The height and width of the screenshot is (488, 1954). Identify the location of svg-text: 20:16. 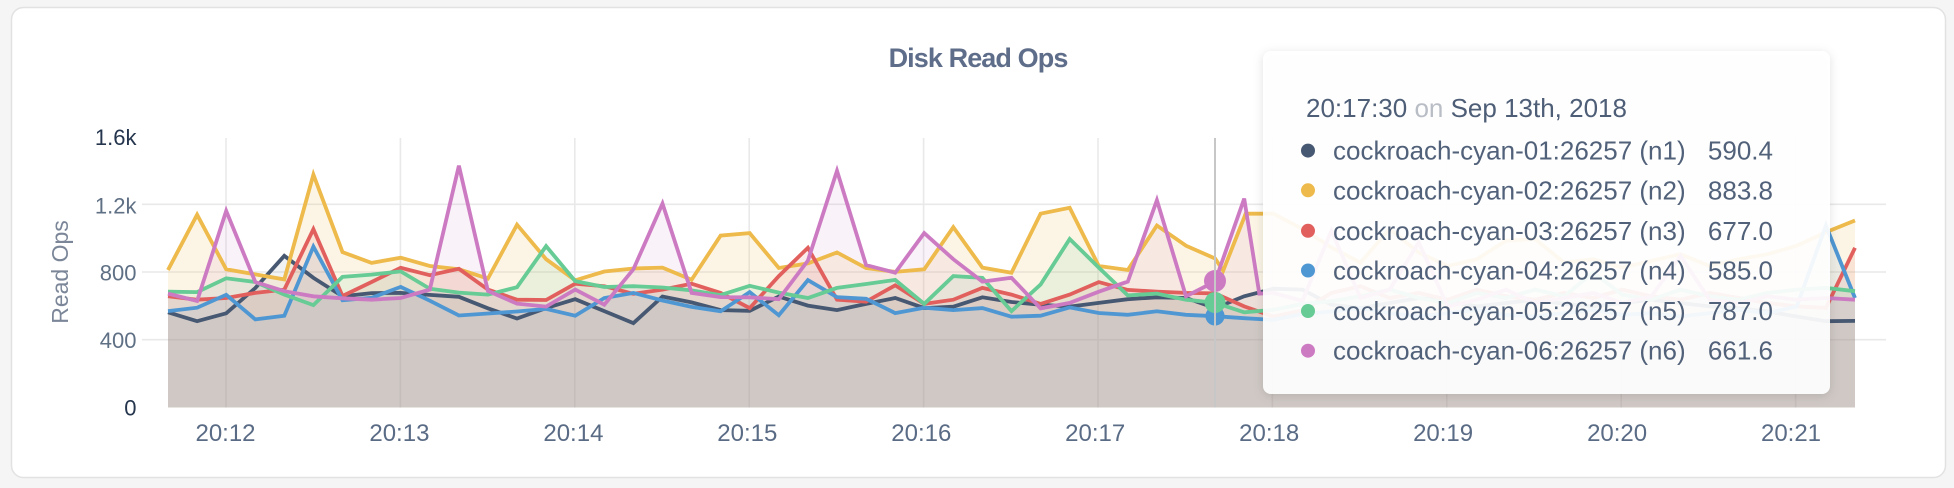
(921, 433).